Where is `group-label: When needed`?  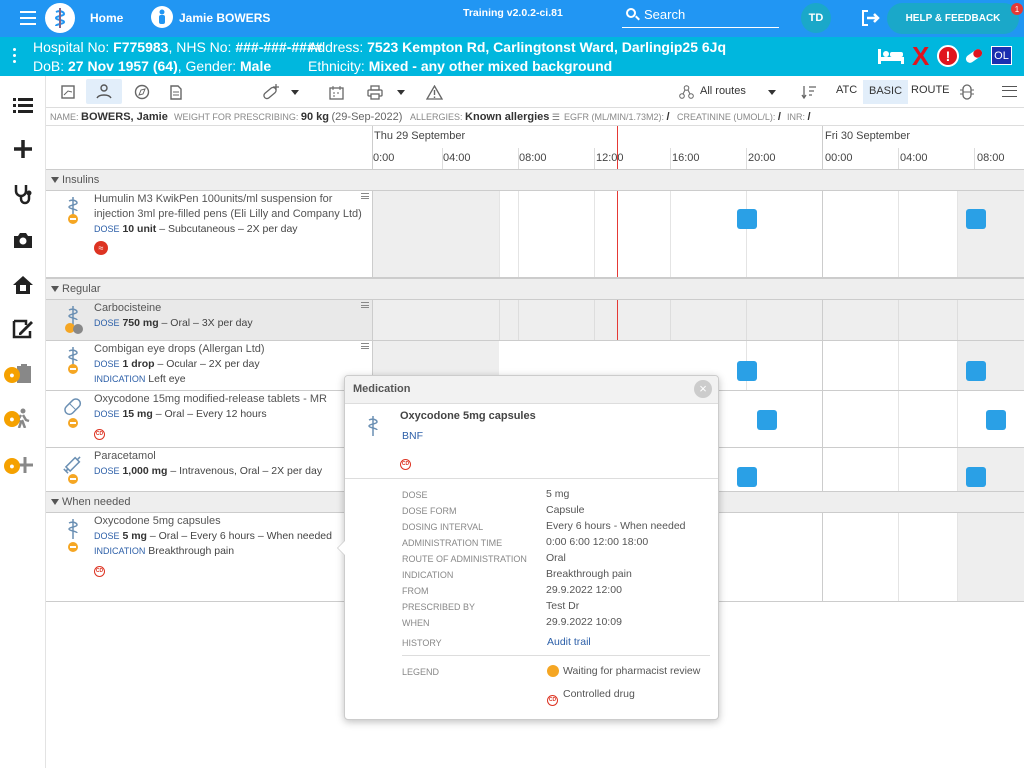 group-label: When needed is located at coordinates (96, 502).